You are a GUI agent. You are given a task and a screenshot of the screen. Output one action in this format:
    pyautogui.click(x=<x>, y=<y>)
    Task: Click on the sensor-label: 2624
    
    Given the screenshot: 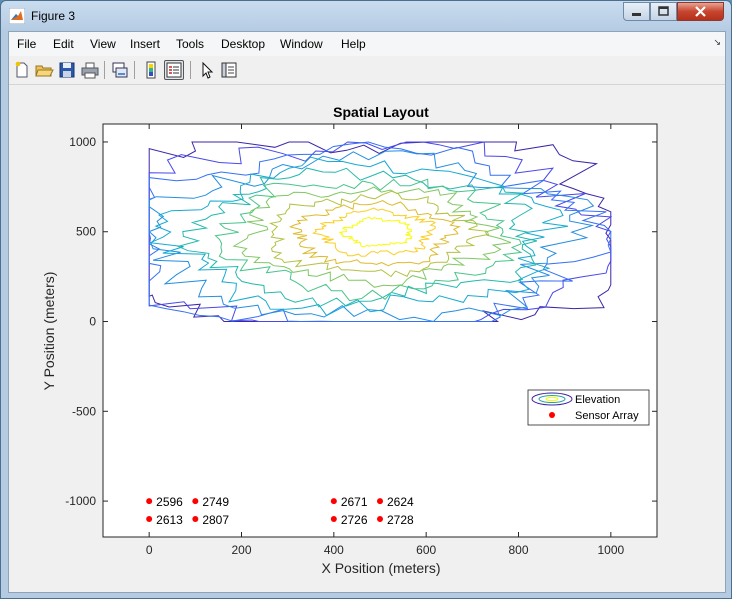 What is the action you would take?
    pyautogui.click(x=400, y=502)
    